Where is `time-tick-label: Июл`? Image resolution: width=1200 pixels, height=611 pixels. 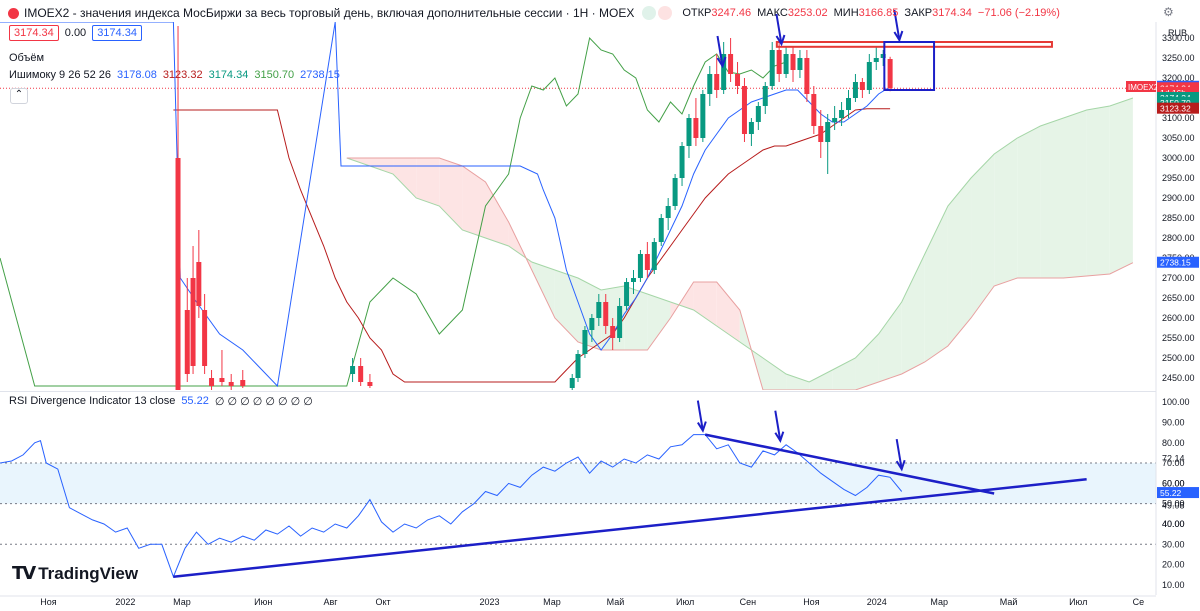 time-tick-label: Июл is located at coordinates (685, 602).